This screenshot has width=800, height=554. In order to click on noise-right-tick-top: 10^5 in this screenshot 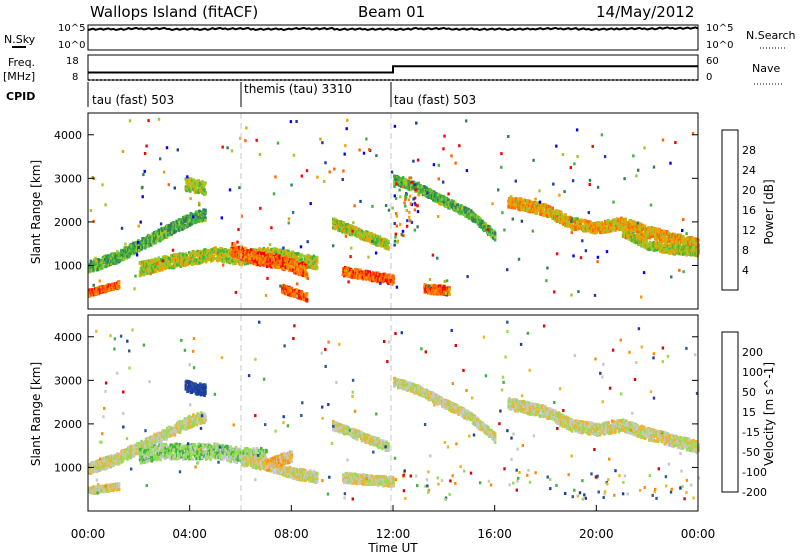, I will do `click(719, 28)`.